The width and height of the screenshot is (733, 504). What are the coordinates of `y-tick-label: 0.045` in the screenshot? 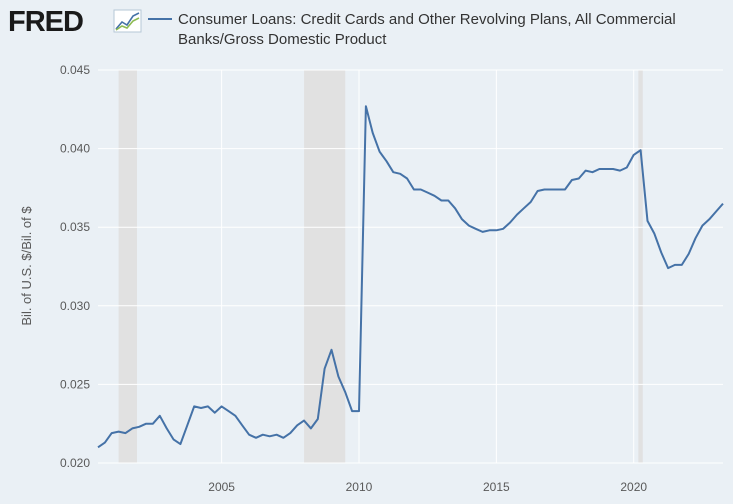 It's located at (75, 70).